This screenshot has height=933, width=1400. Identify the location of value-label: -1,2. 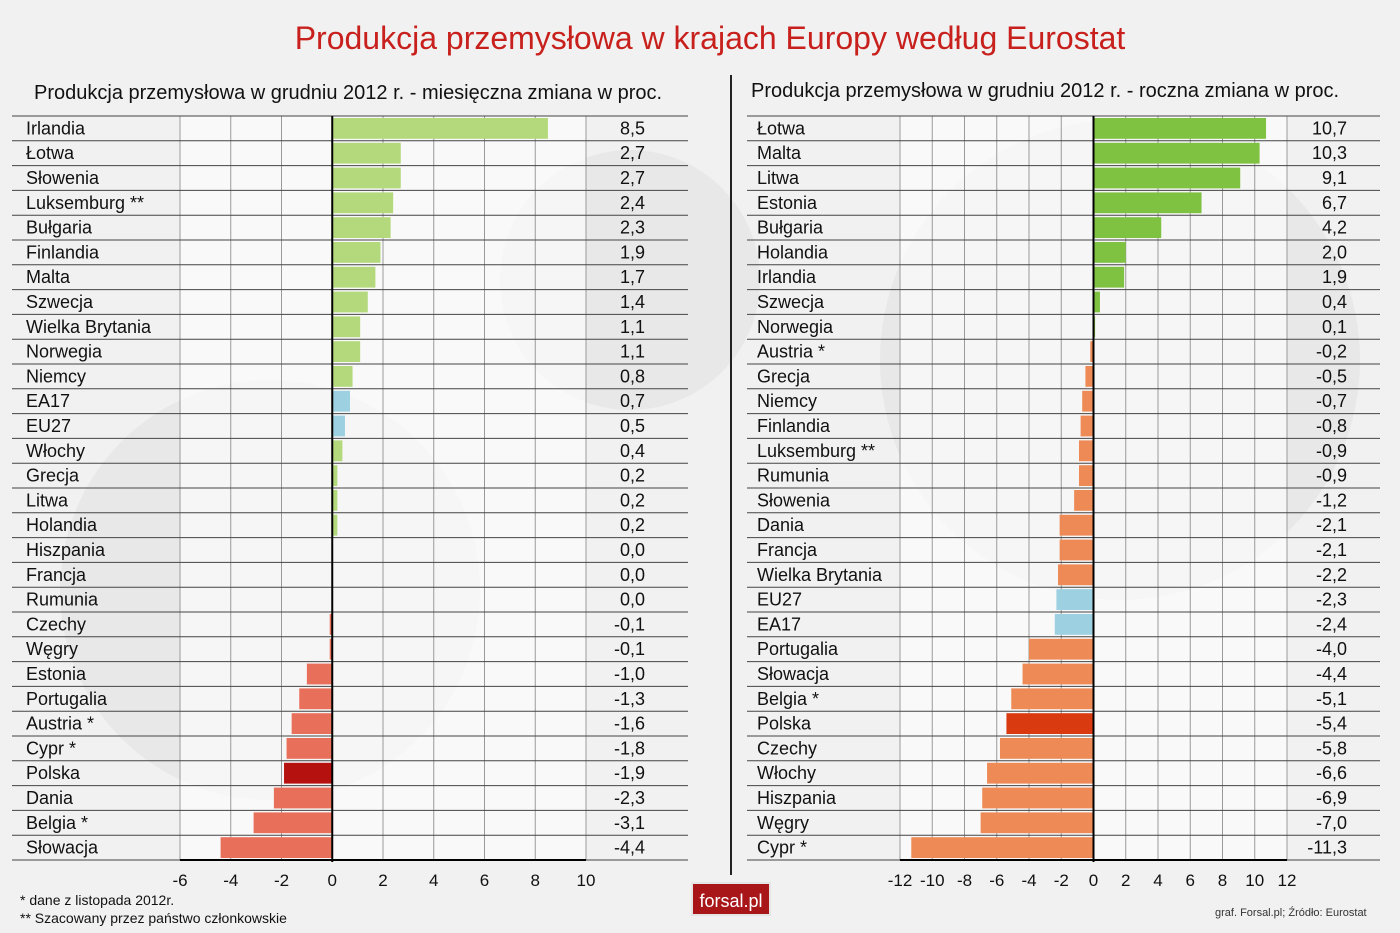
(1331, 500).